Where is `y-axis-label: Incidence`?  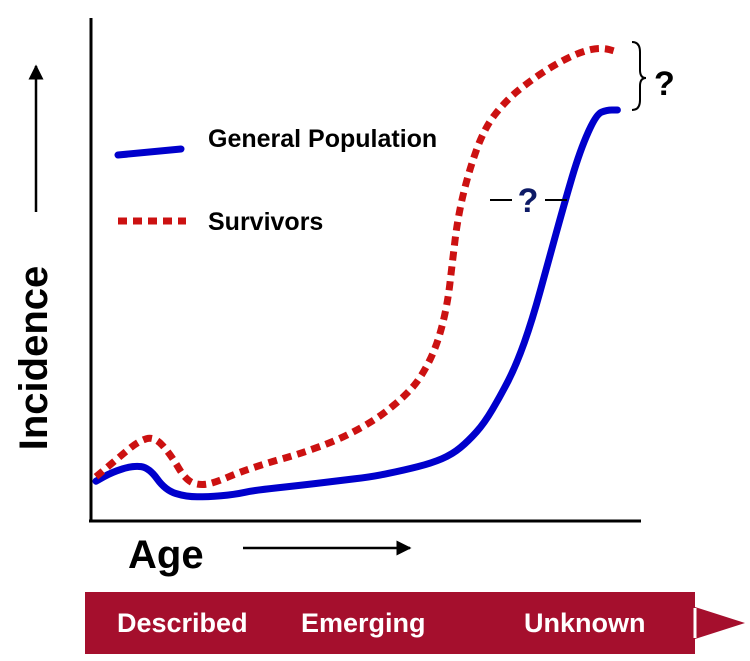 y-axis-label: Incidence is located at coordinates (34, 358).